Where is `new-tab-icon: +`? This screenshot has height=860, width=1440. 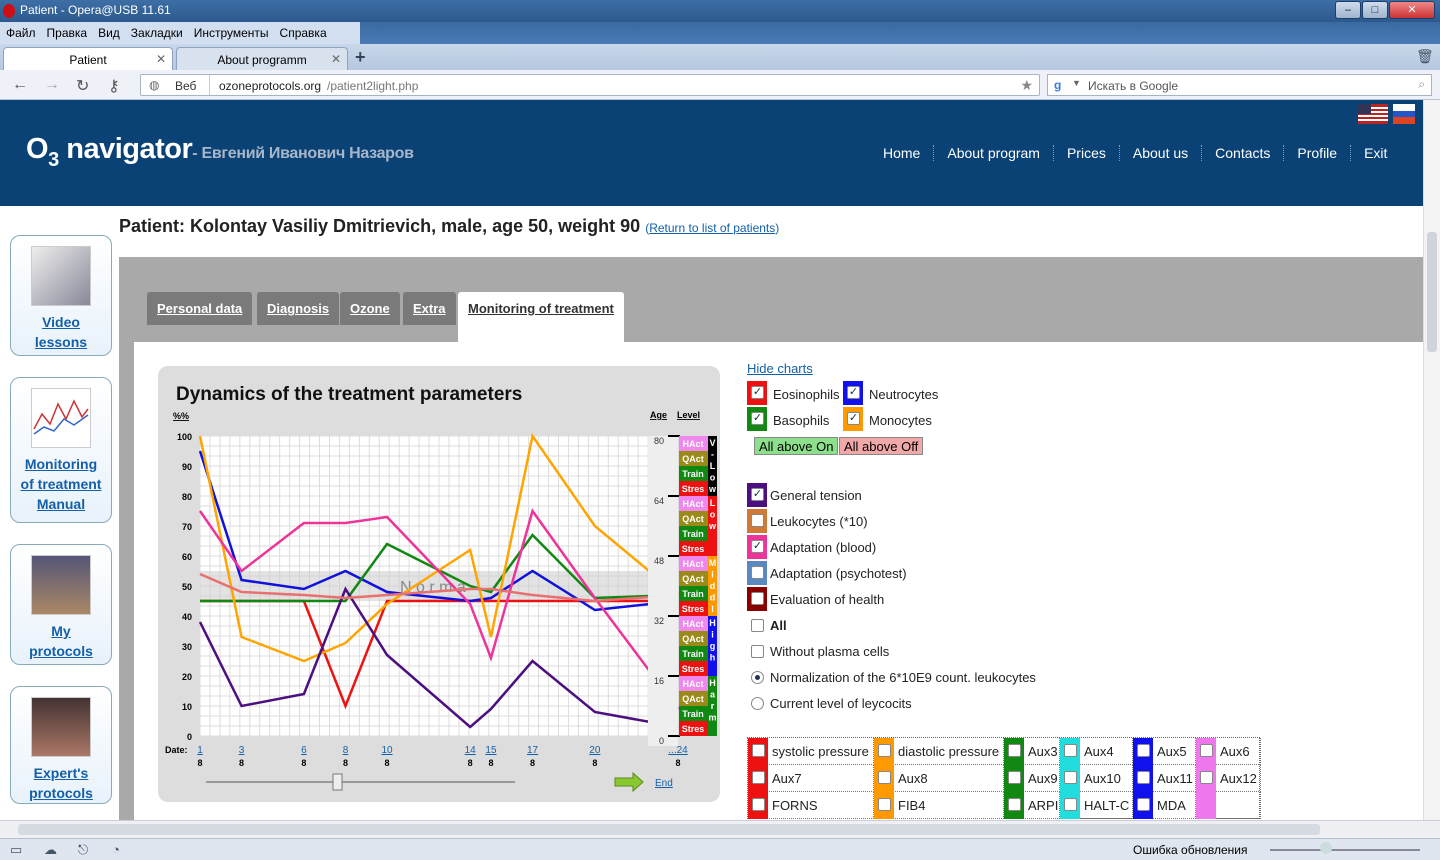 new-tab-icon: + is located at coordinates (360, 57).